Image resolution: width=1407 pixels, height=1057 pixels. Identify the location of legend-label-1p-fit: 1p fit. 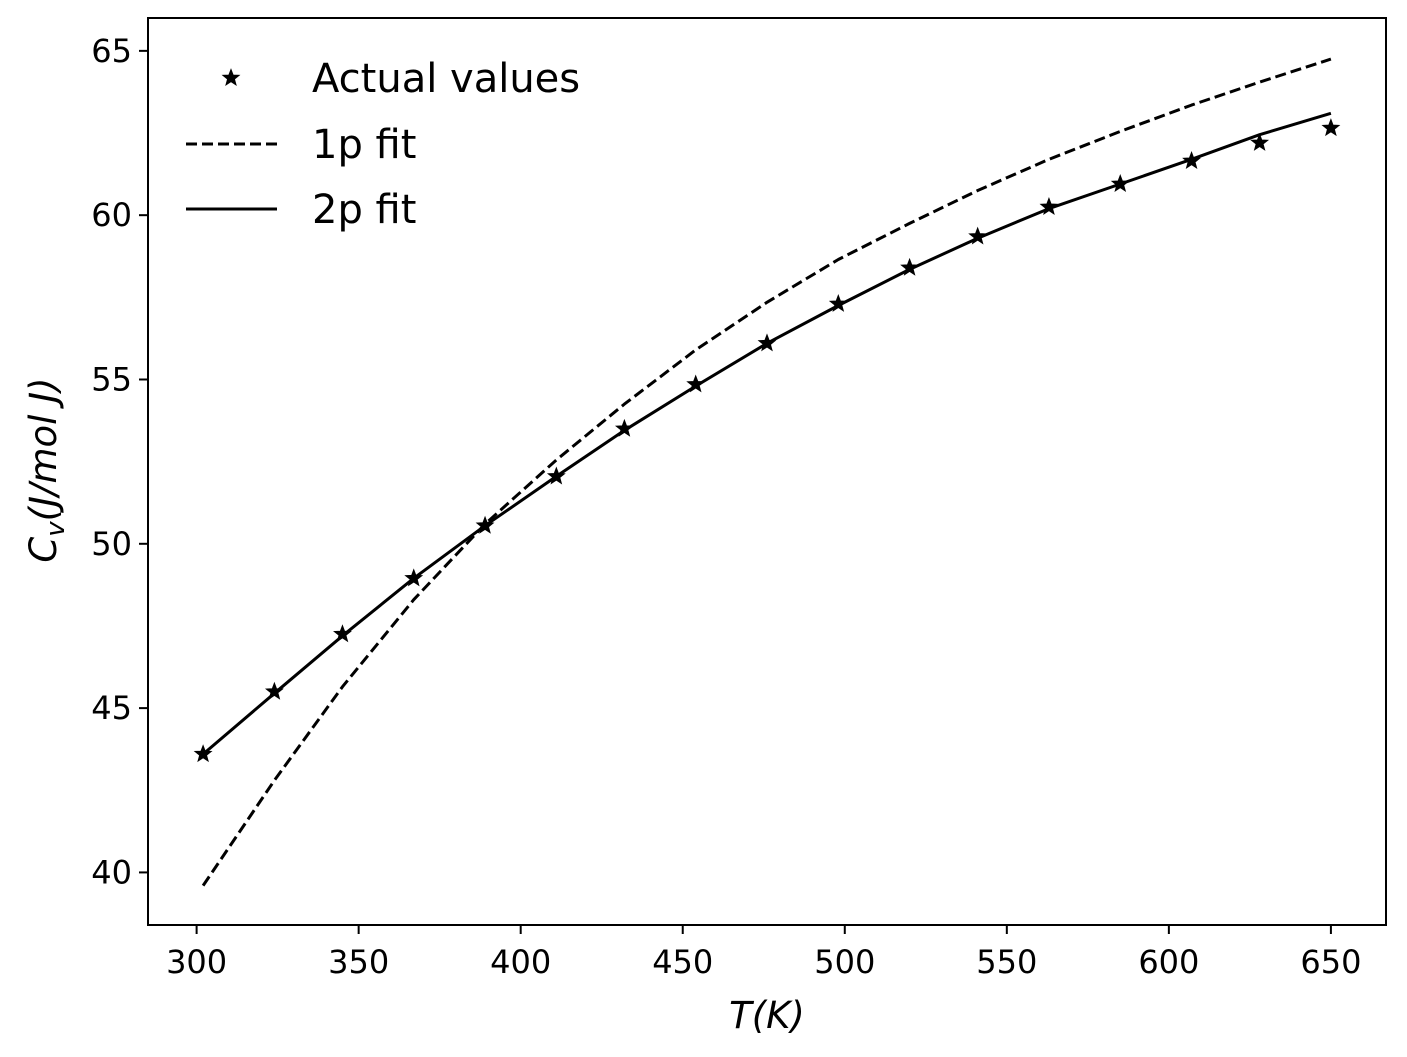
(364, 145).